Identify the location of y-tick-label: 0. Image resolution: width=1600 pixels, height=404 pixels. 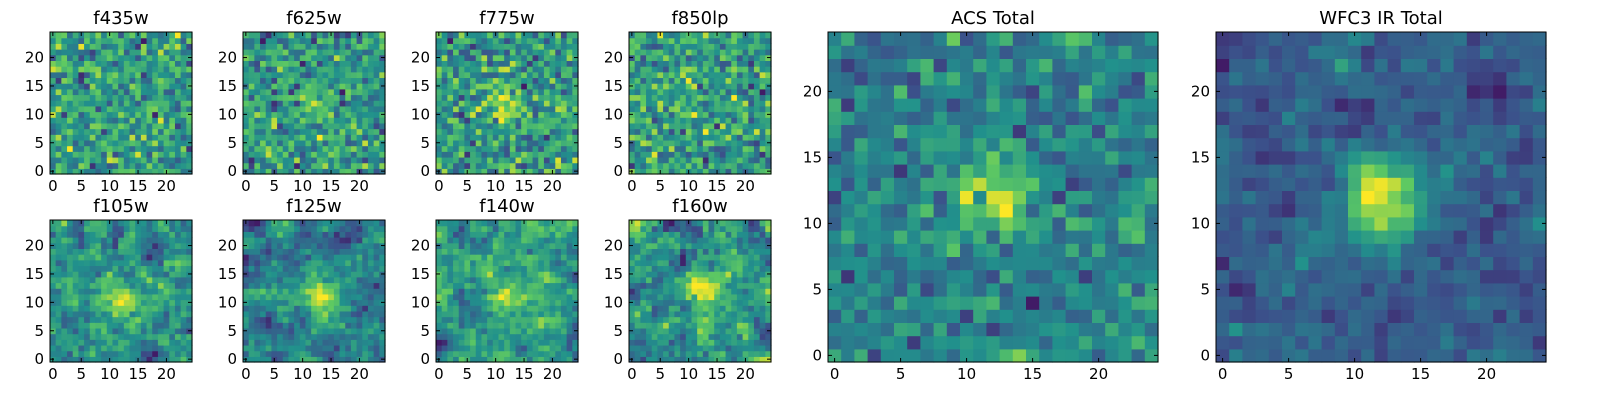
(39, 171).